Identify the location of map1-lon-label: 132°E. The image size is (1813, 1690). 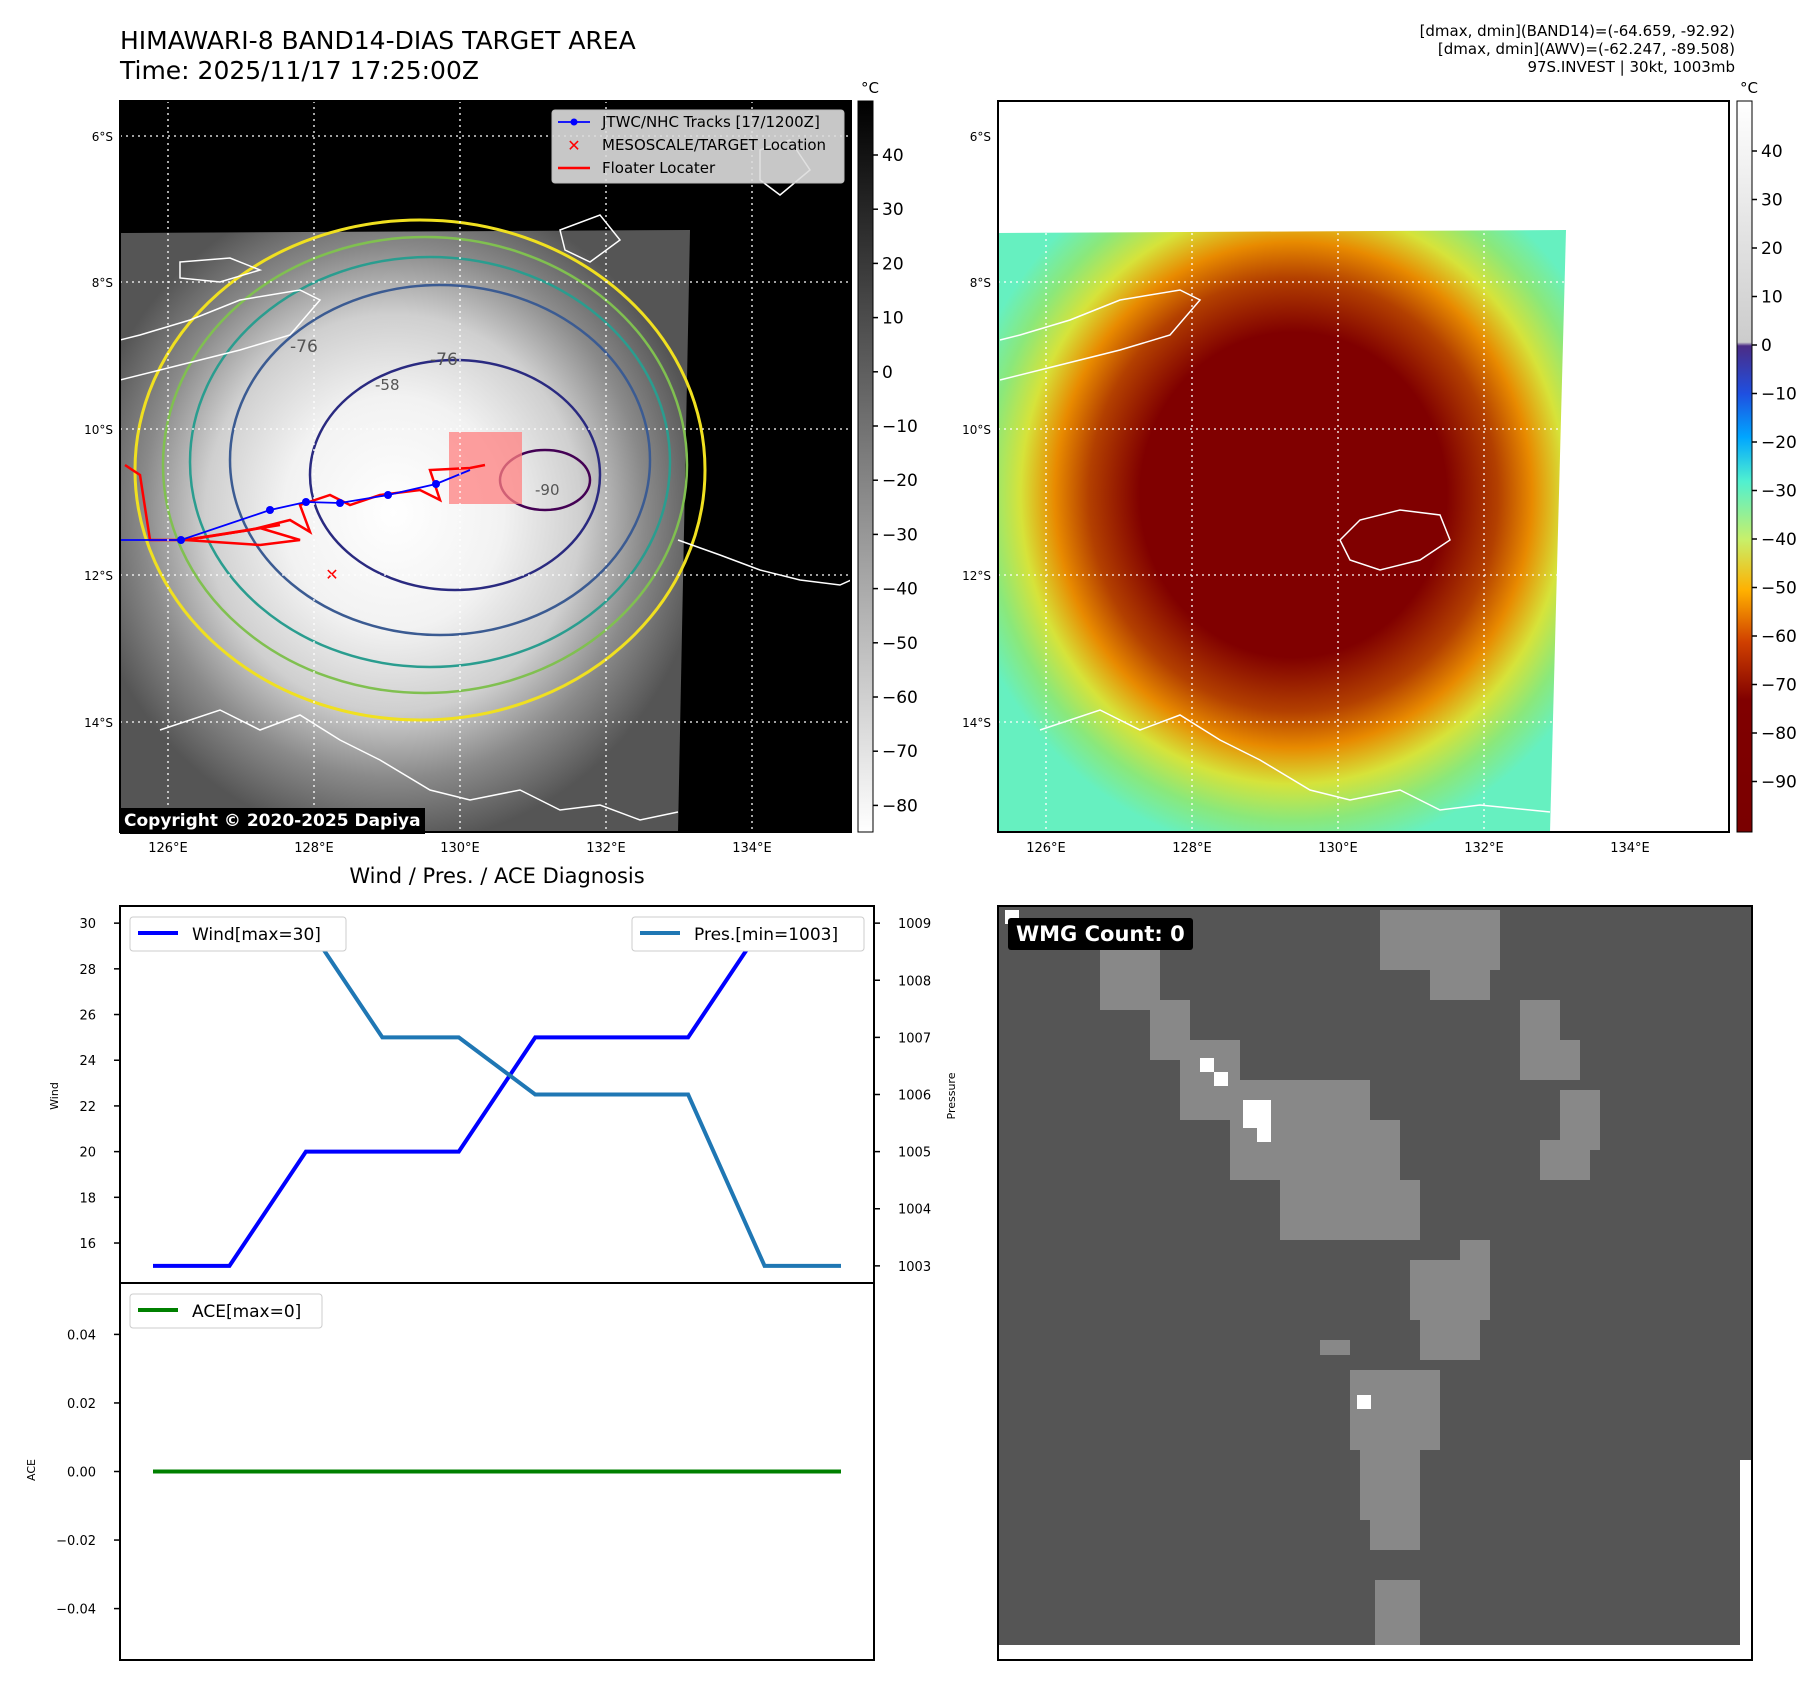
(606, 848).